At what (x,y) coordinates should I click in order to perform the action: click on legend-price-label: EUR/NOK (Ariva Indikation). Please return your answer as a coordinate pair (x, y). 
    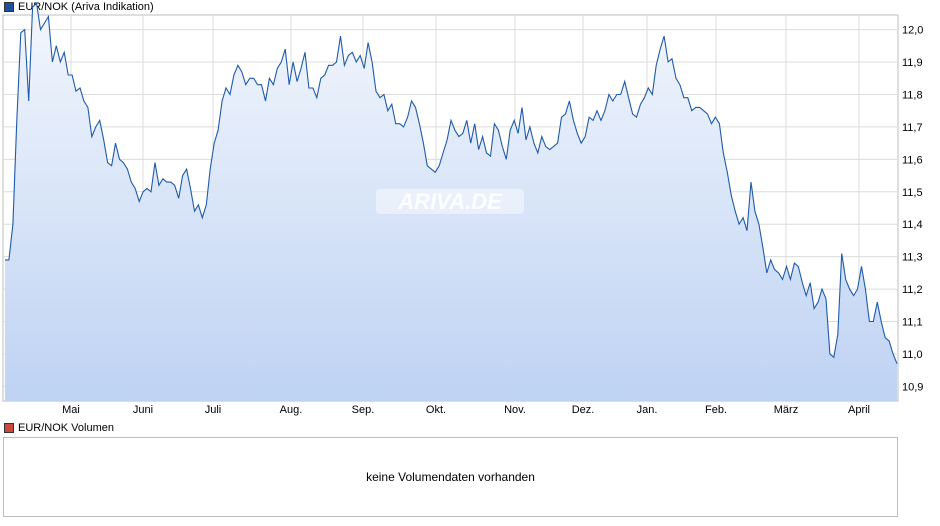
    Looking at the image, I should click on (86, 7).